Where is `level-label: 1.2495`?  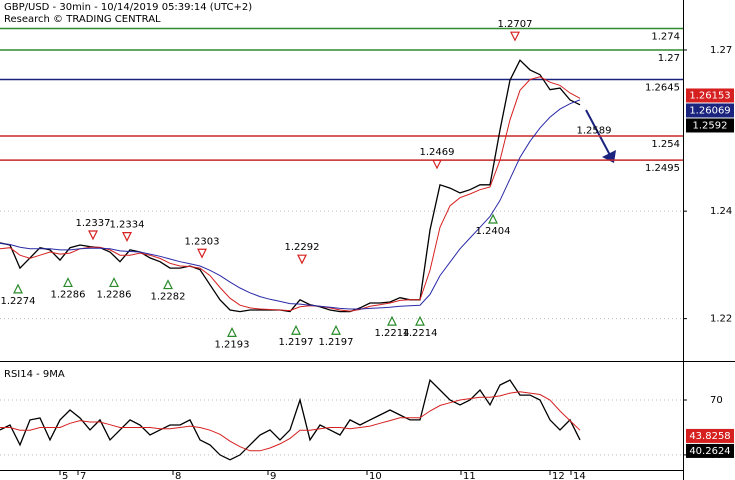
level-label: 1.2495 is located at coordinates (662, 168).